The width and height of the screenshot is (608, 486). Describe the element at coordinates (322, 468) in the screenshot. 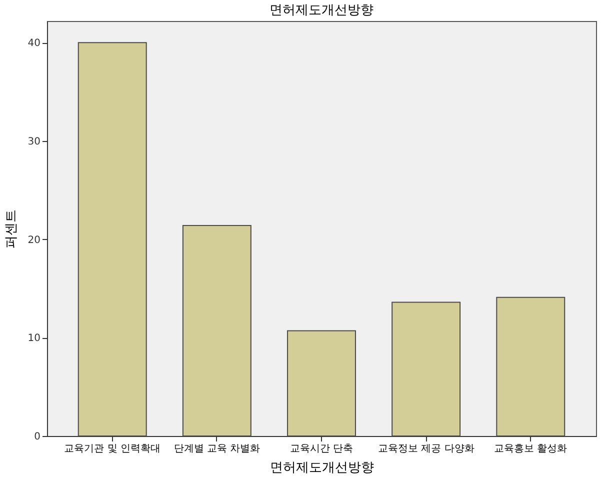

I see `x-axis-title: 면허제도개선방향` at that location.